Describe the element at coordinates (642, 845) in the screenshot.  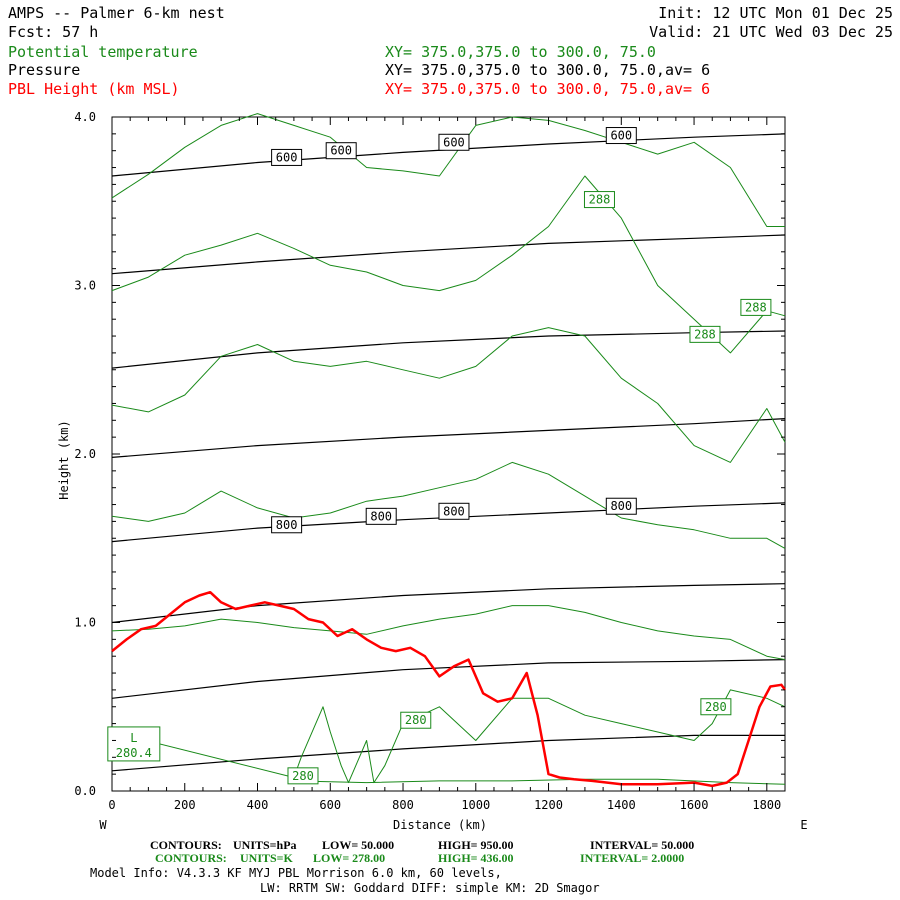
I see `pressure-contours-interval: INTERVAL= 50.000` at that location.